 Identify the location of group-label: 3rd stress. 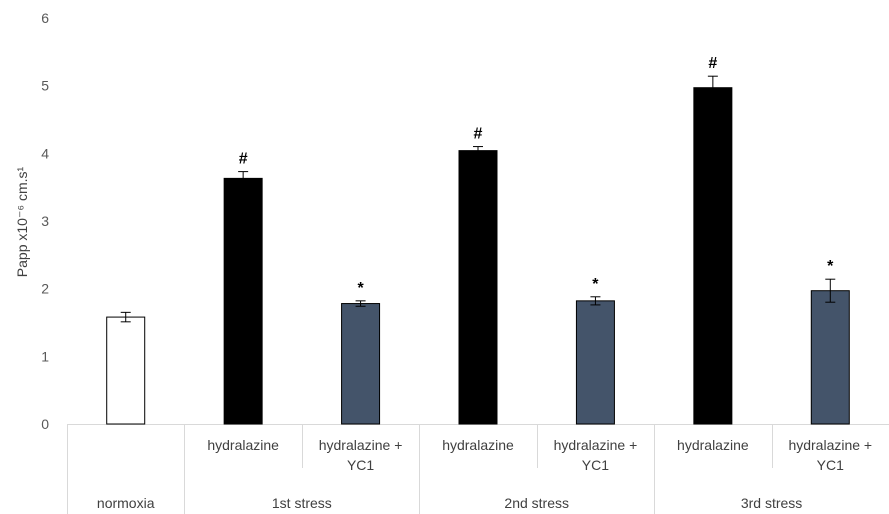
(771, 503).